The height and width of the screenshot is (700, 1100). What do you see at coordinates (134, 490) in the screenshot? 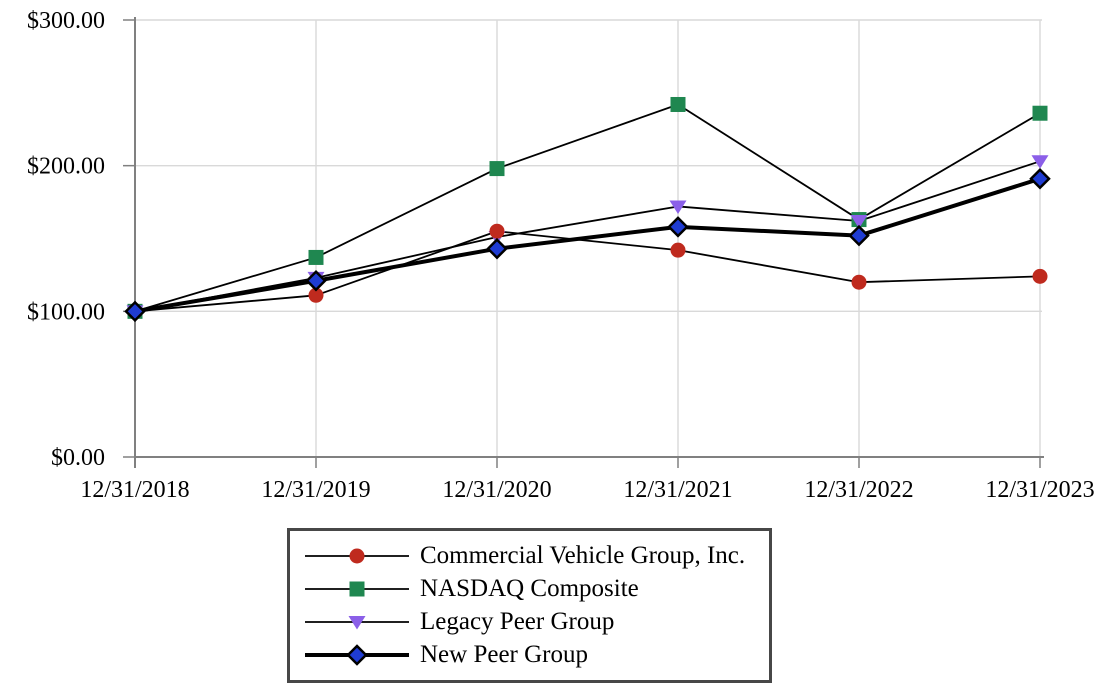
I see `x-axis-label: 12/31/2018` at bounding box center [134, 490].